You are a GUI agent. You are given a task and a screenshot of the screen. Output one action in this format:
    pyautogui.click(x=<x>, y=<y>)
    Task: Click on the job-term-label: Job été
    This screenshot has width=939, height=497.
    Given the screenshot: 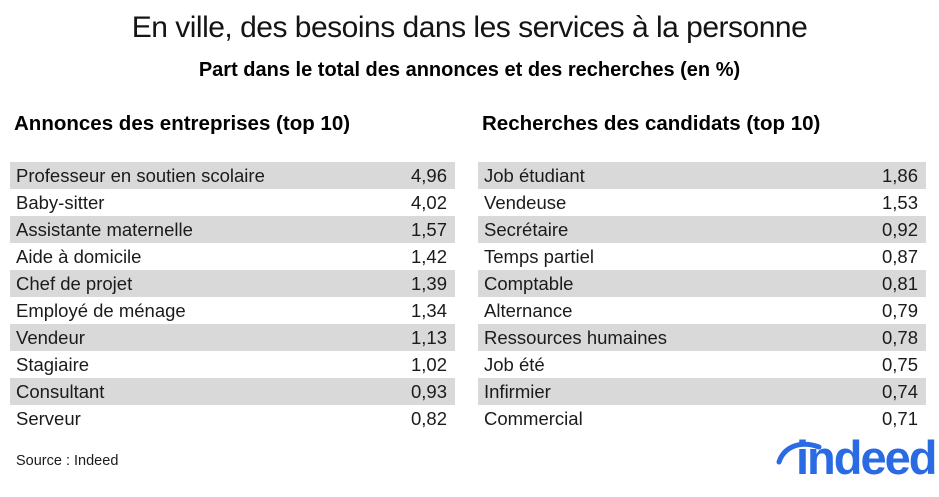 What is the action you would take?
    pyautogui.click(x=514, y=364)
    